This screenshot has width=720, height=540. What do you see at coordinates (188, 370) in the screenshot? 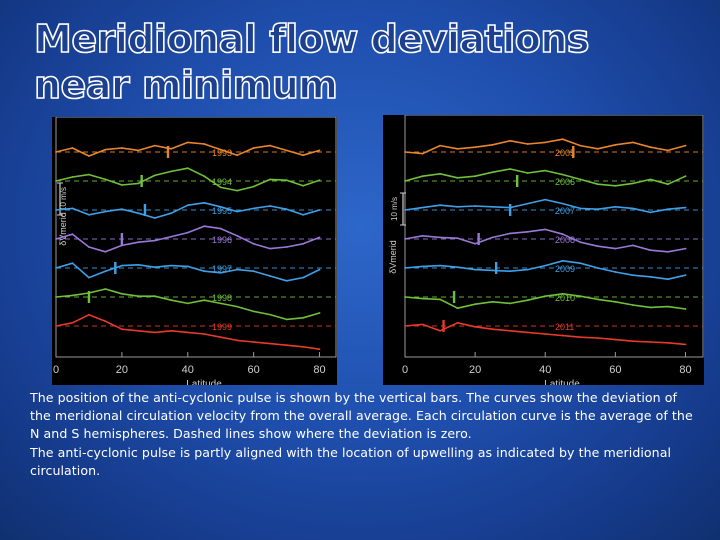
I see `x-tick-label-40: 40` at bounding box center [188, 370].